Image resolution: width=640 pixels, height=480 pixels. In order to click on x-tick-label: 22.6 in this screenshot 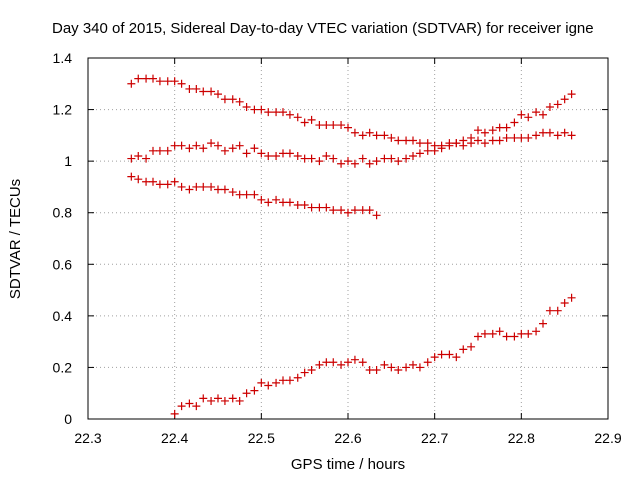, I will do `click(347, 438)`.